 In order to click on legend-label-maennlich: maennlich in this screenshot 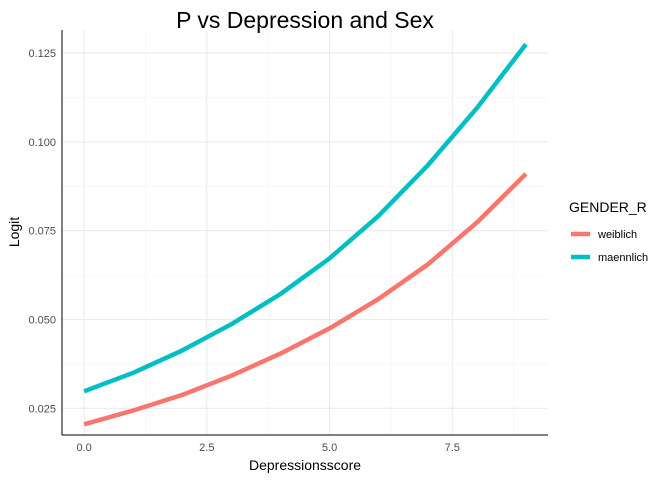, I will do `click(623, 258)`.